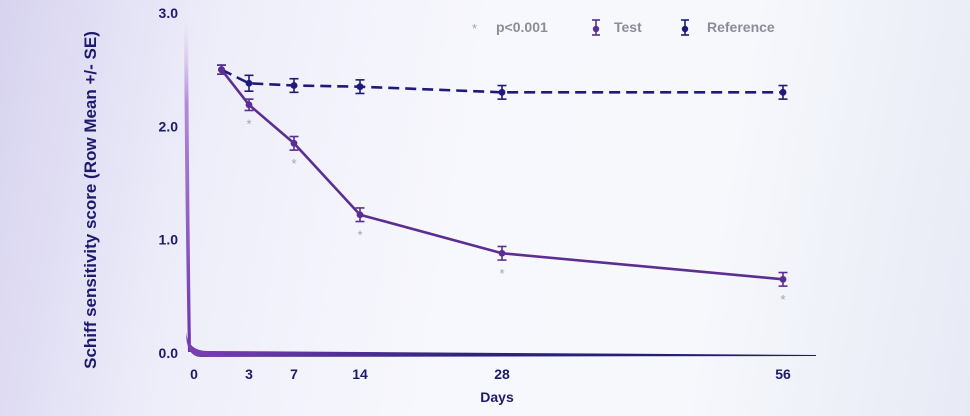 This screenshot has height=416, width=970. I want to click on x-tick-label: 14, so click(360, 374).